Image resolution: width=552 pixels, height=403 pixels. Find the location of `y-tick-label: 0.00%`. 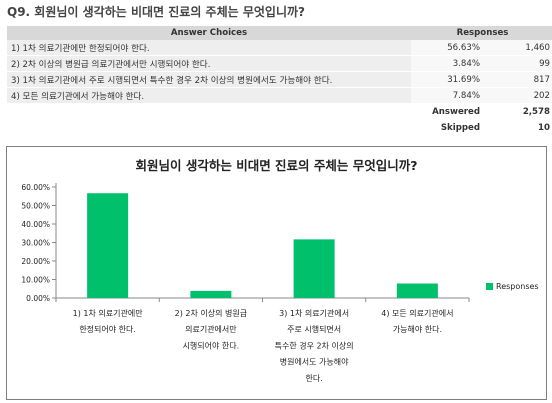

y-tick-label: 0.00% is located at coordinates (38, 298).